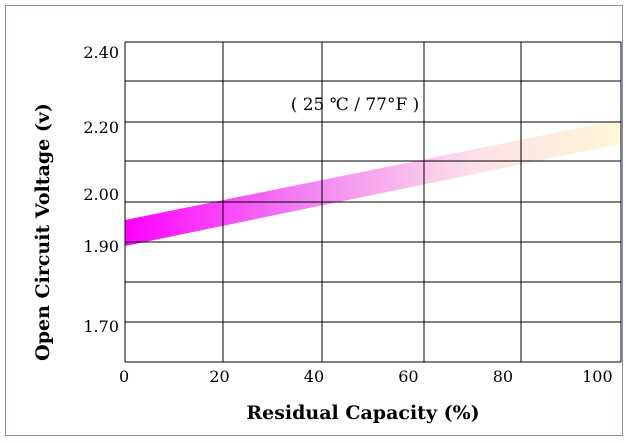 This screenshot has width=629, height=443. I want to click on y-tick-label: 2.20, so click(101, 127).